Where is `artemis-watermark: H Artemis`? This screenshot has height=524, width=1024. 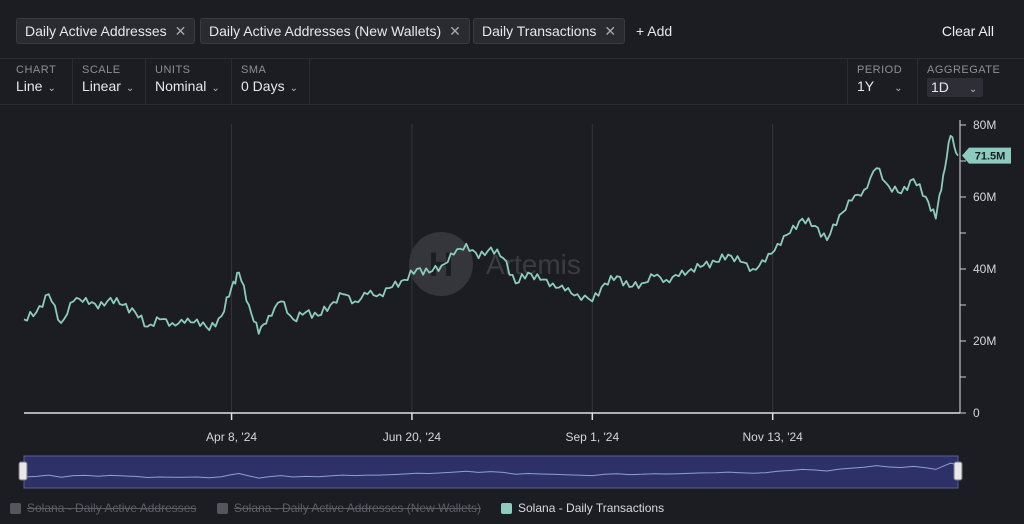
artemis-watermark: H Artemis is located at coordinates (495, 264).